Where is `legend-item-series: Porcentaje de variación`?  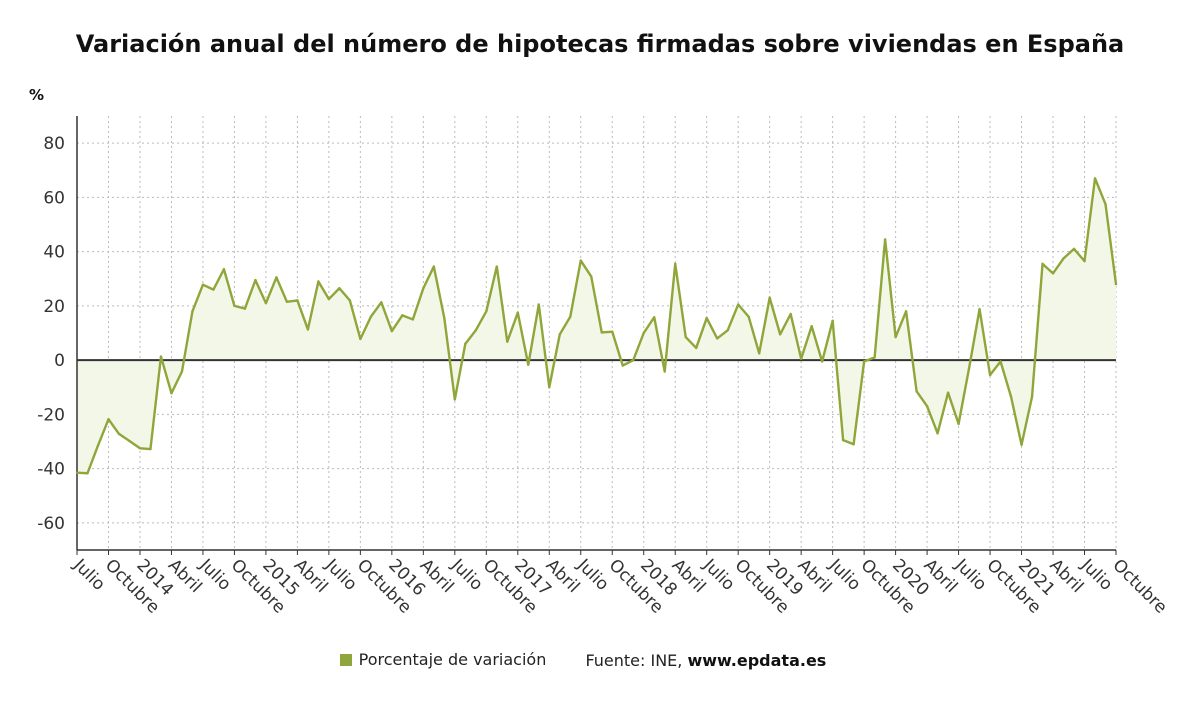
legend-item-series: Porcentaje de variación is located at coordinates (442, 659).